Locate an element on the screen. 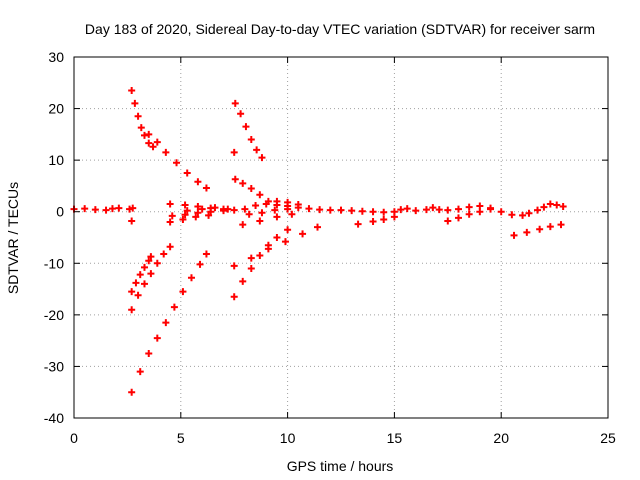 This screenshot has height=480, width=640. x-tick-label: 25 is located at coordinates (608, 438).